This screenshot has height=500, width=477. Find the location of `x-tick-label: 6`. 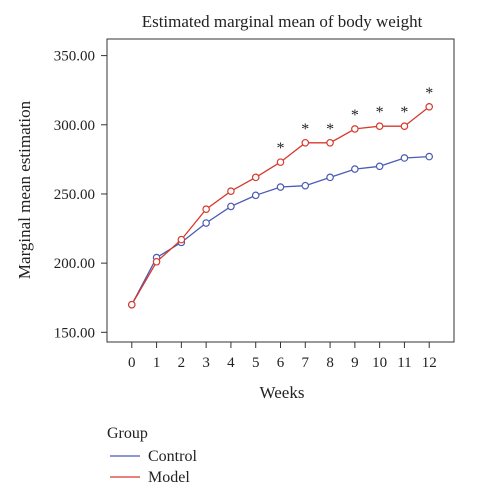

x-tick-label: 6 is located at coordinates (281, 363).